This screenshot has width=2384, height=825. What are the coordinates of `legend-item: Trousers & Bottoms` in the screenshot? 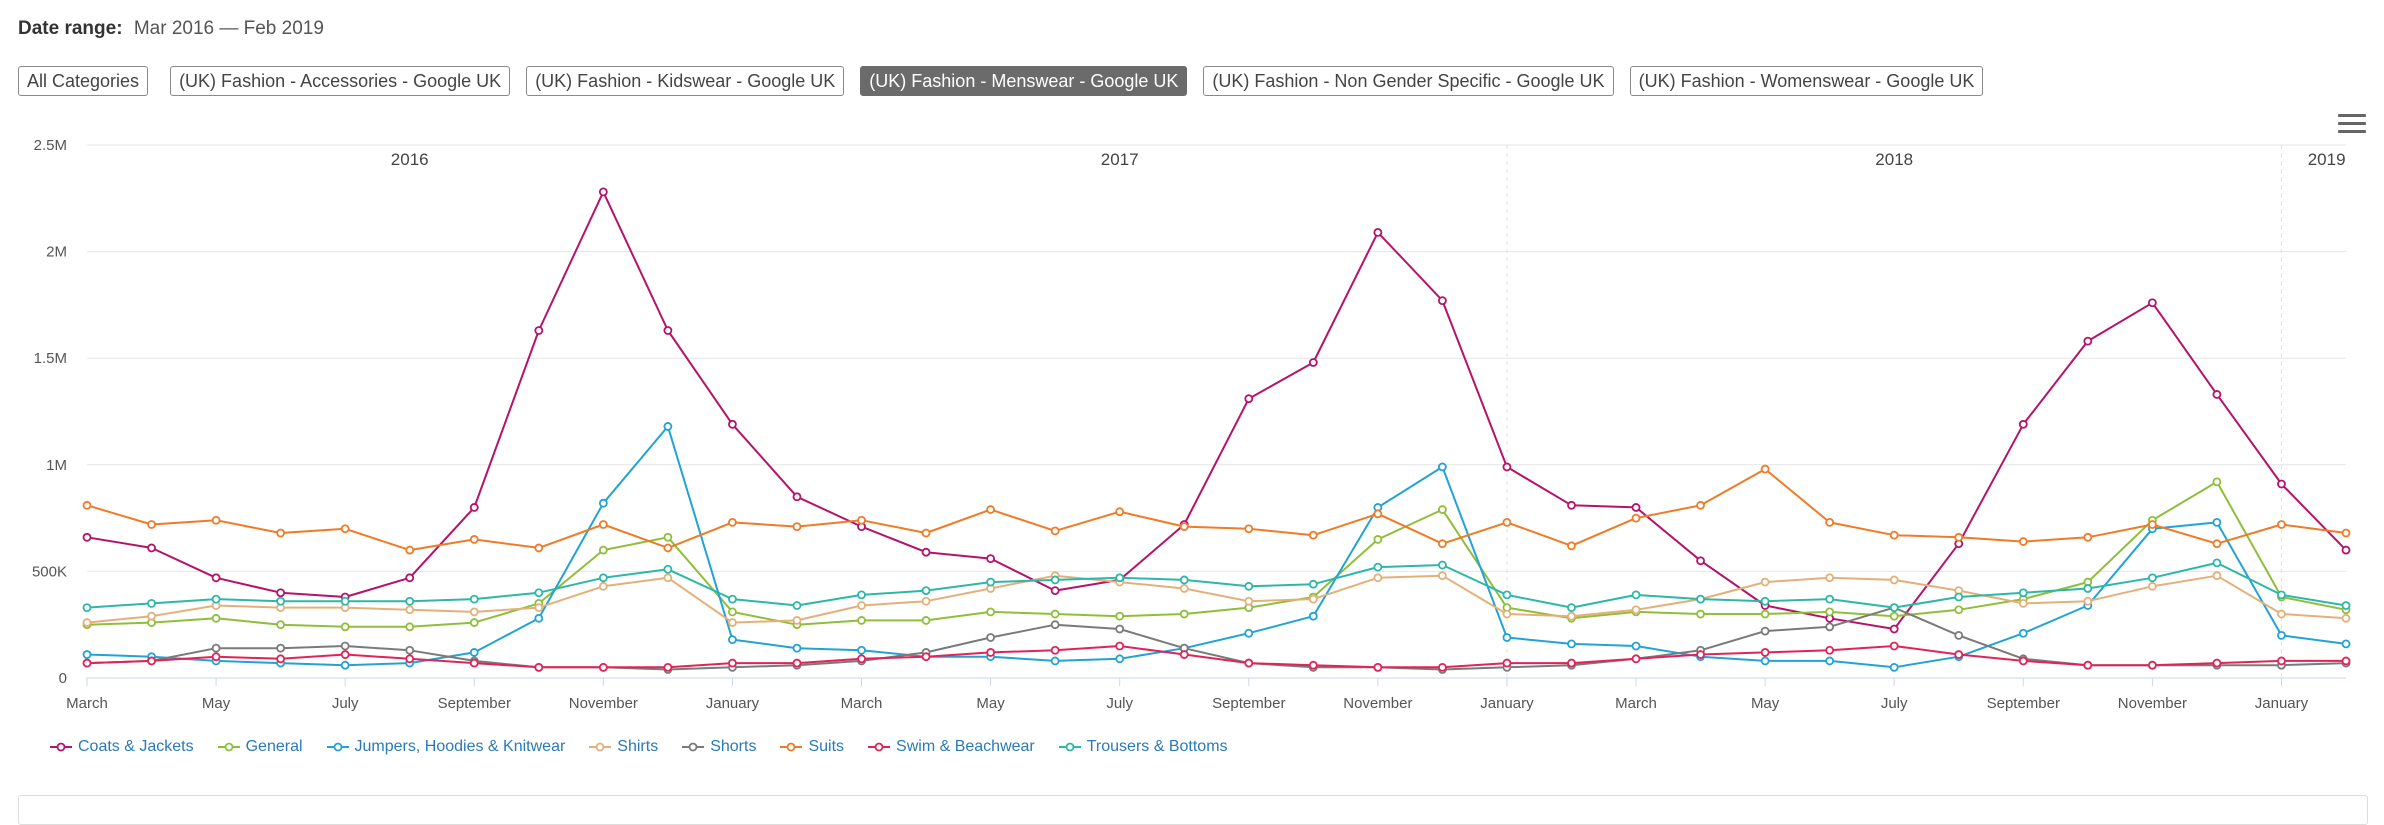 It's located at (1143, 747).